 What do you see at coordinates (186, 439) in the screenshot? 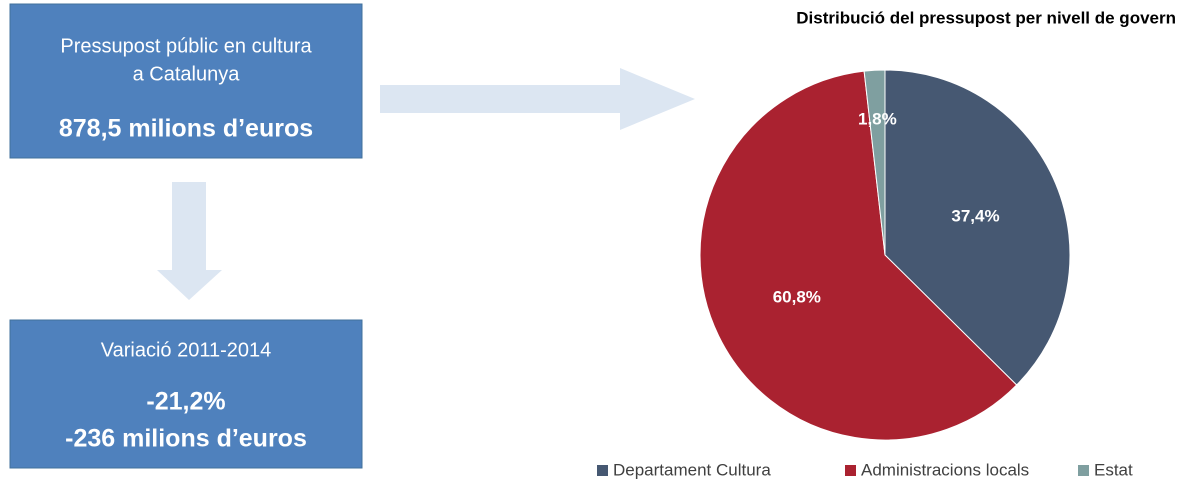
I see `box-highlight: -236 milions d’euros` at bounding box center [186, 439].